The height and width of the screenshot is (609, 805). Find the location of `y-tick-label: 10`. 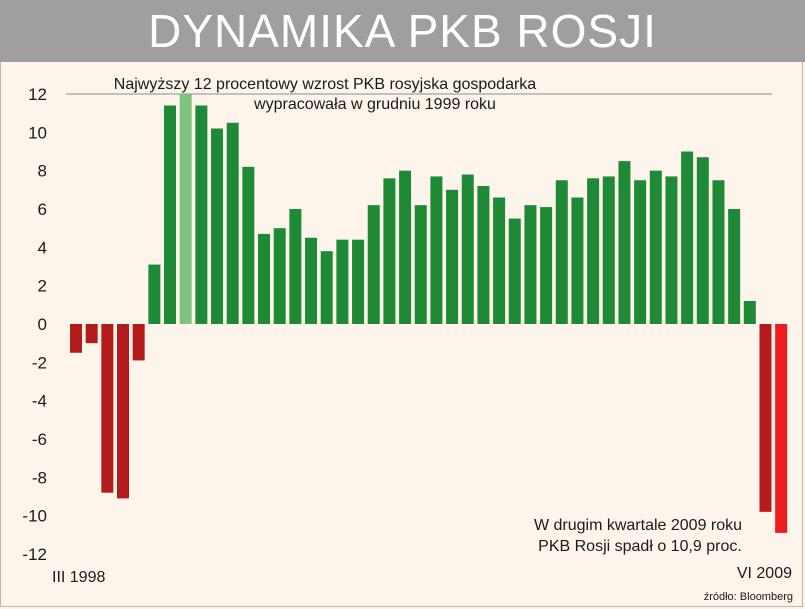

y-tick-label: 10 is located at coordinates (37, 132).